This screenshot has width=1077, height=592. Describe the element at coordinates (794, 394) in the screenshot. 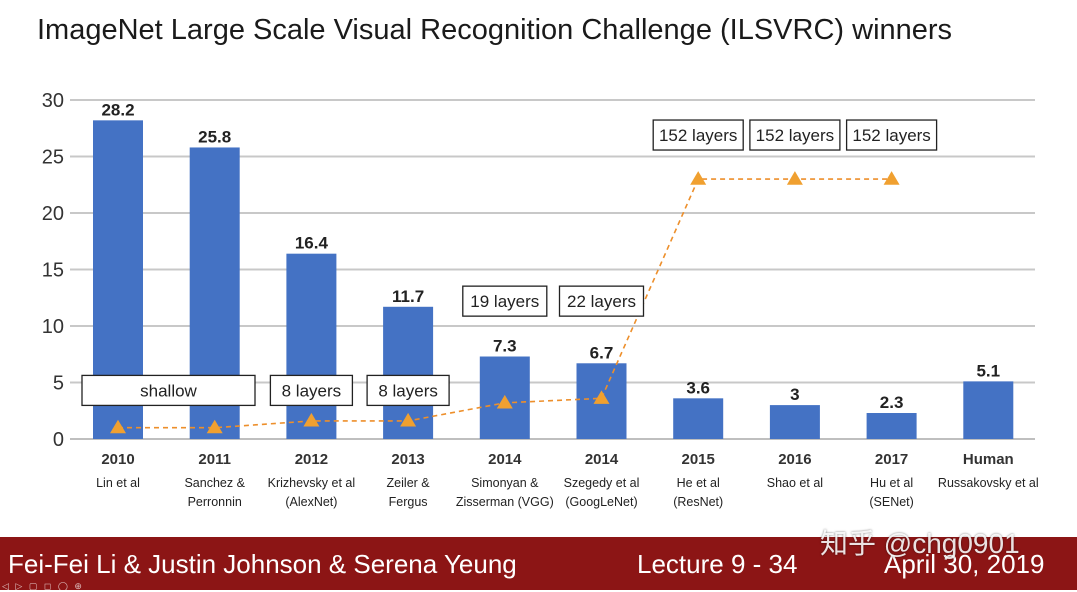

I see `bar-value-label: 3` at that location.